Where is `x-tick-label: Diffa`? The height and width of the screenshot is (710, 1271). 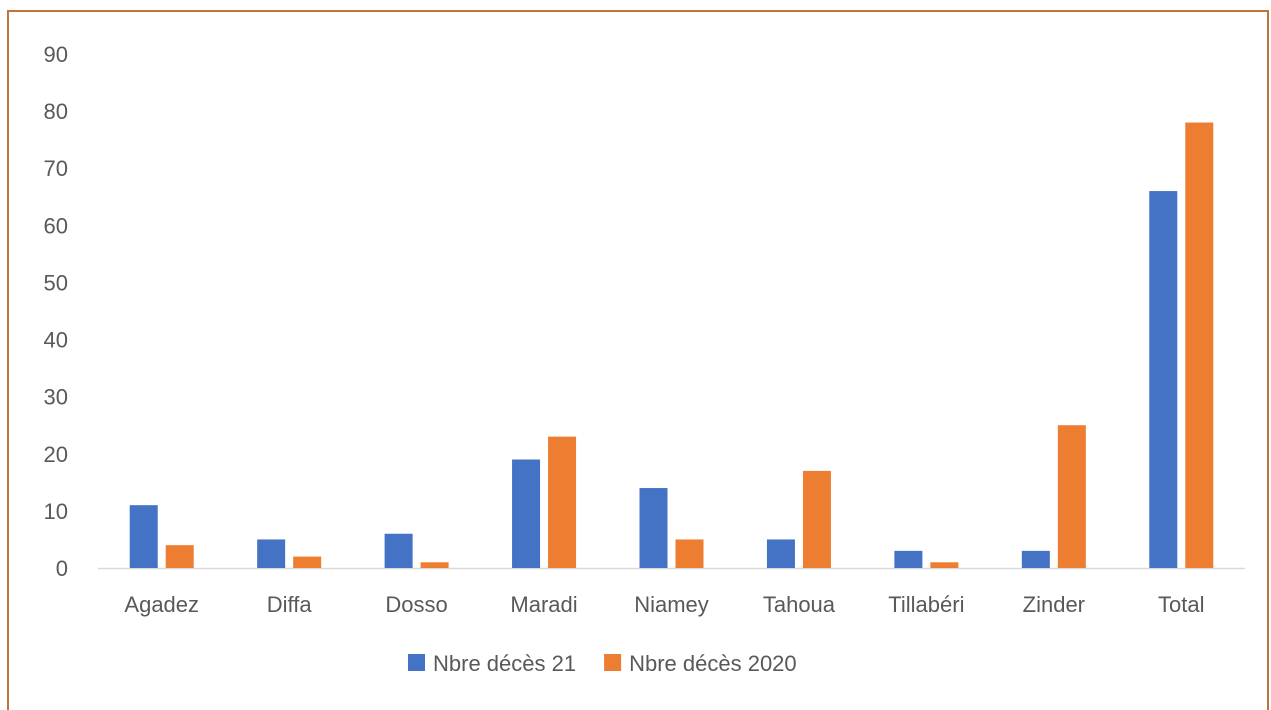
x-tick-label: Diffa is located at coordinates (290, 604).